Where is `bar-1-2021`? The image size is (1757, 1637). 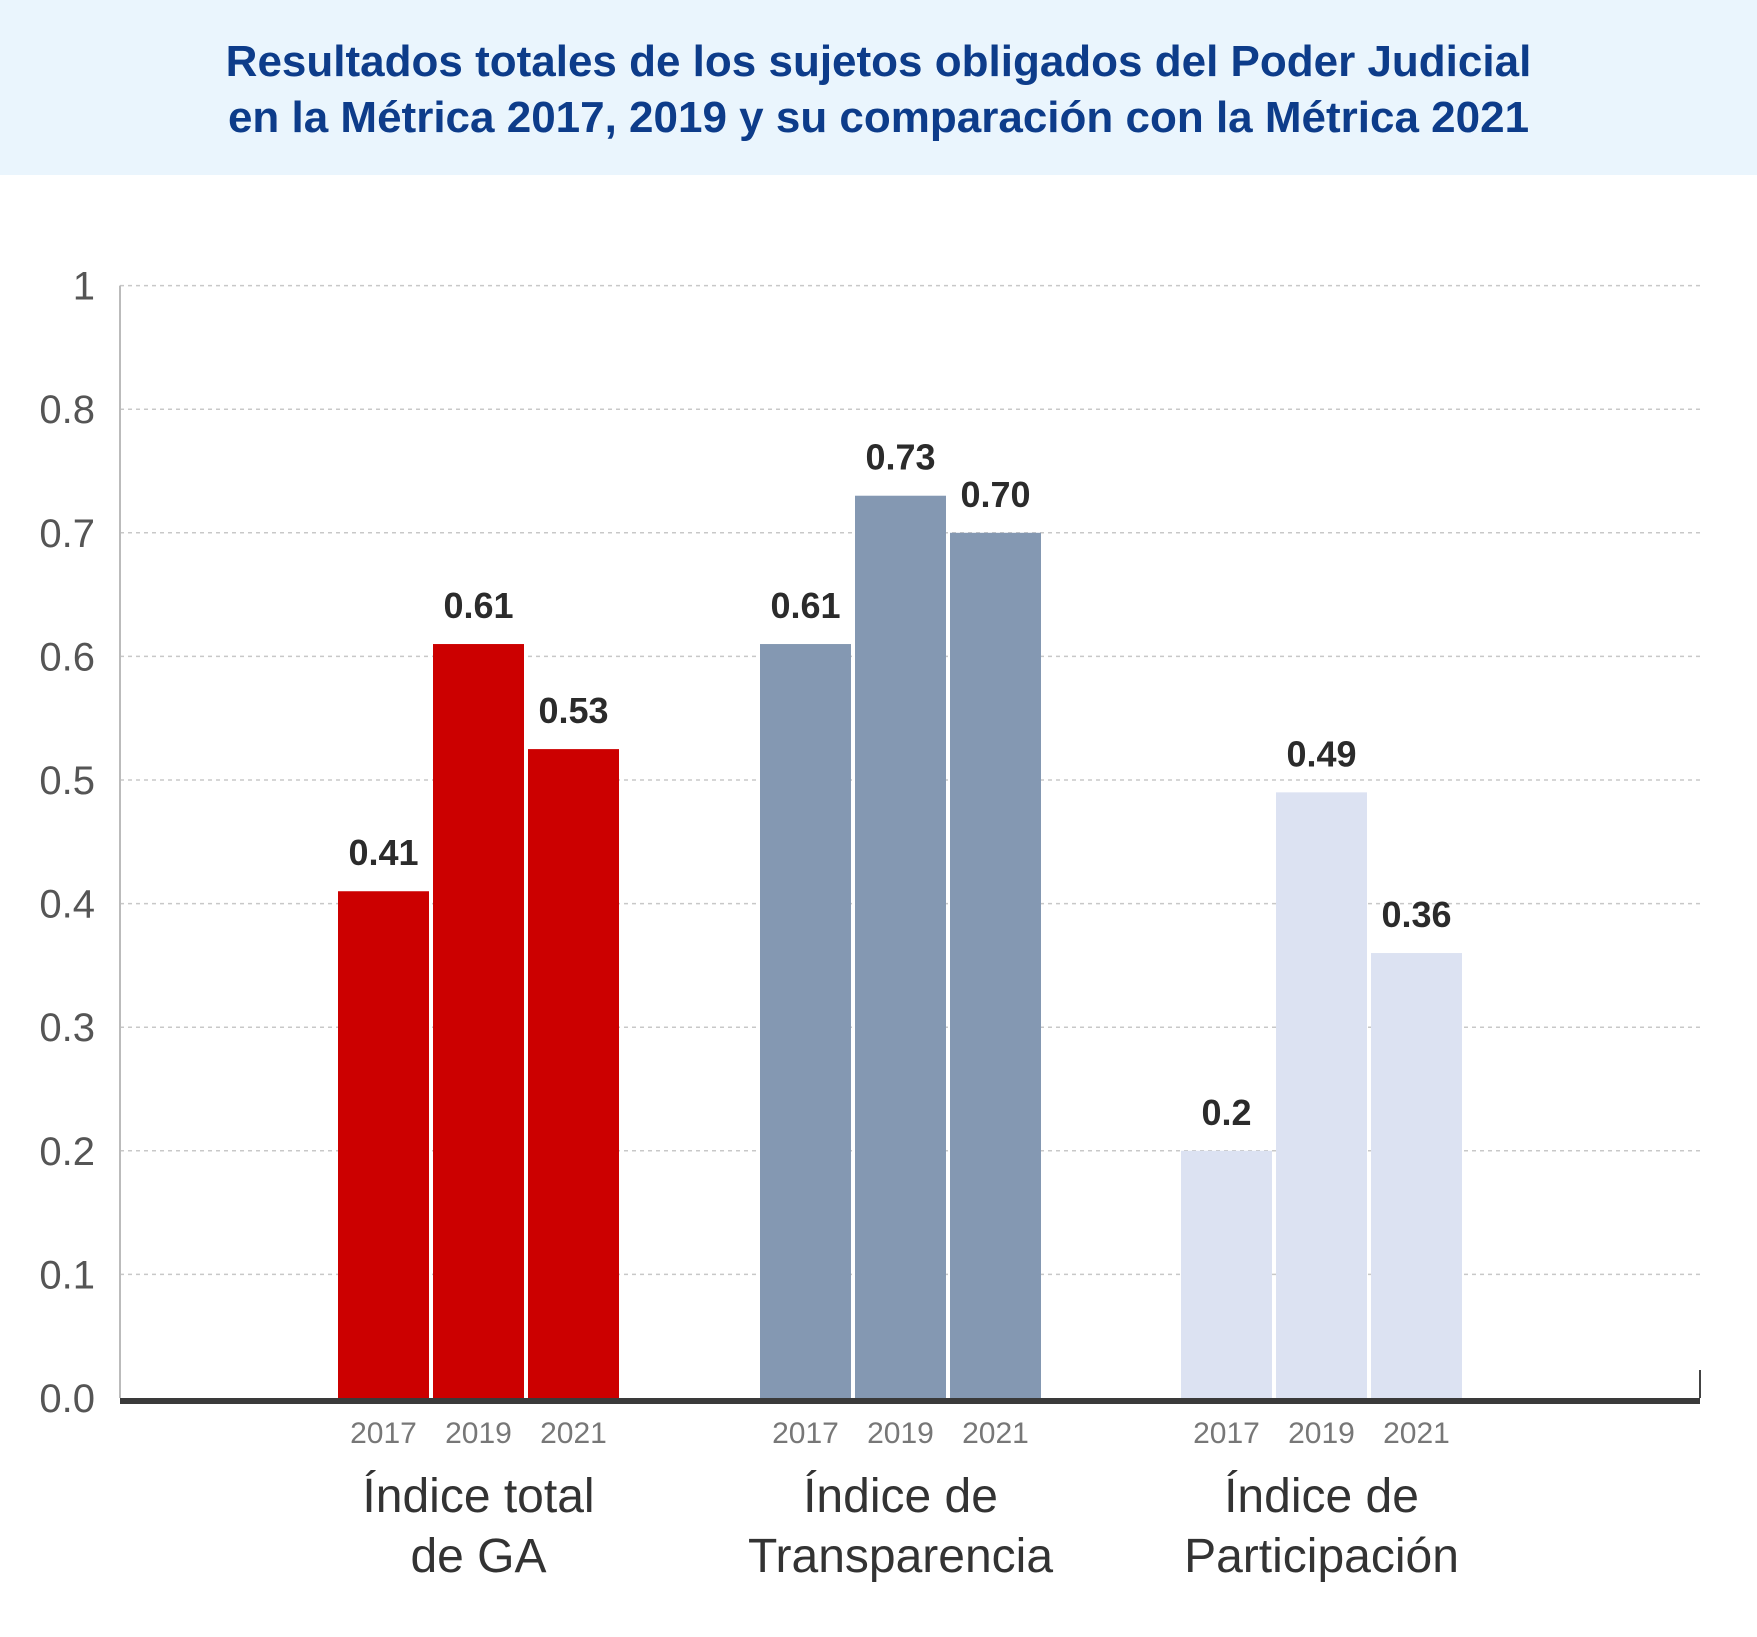 bar-1-2021 is located at coordinates (573, 1073).